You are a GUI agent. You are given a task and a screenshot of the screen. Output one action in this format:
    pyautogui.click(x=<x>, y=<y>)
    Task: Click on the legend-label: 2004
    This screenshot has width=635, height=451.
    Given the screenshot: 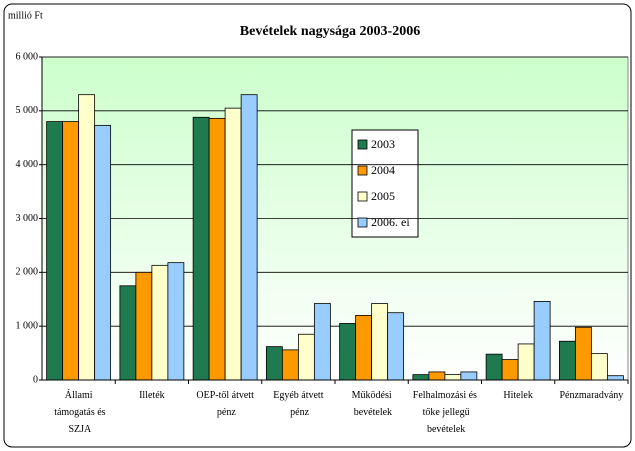 What is the action you would take?
    pyautogui.click(x=383, y=170)
    